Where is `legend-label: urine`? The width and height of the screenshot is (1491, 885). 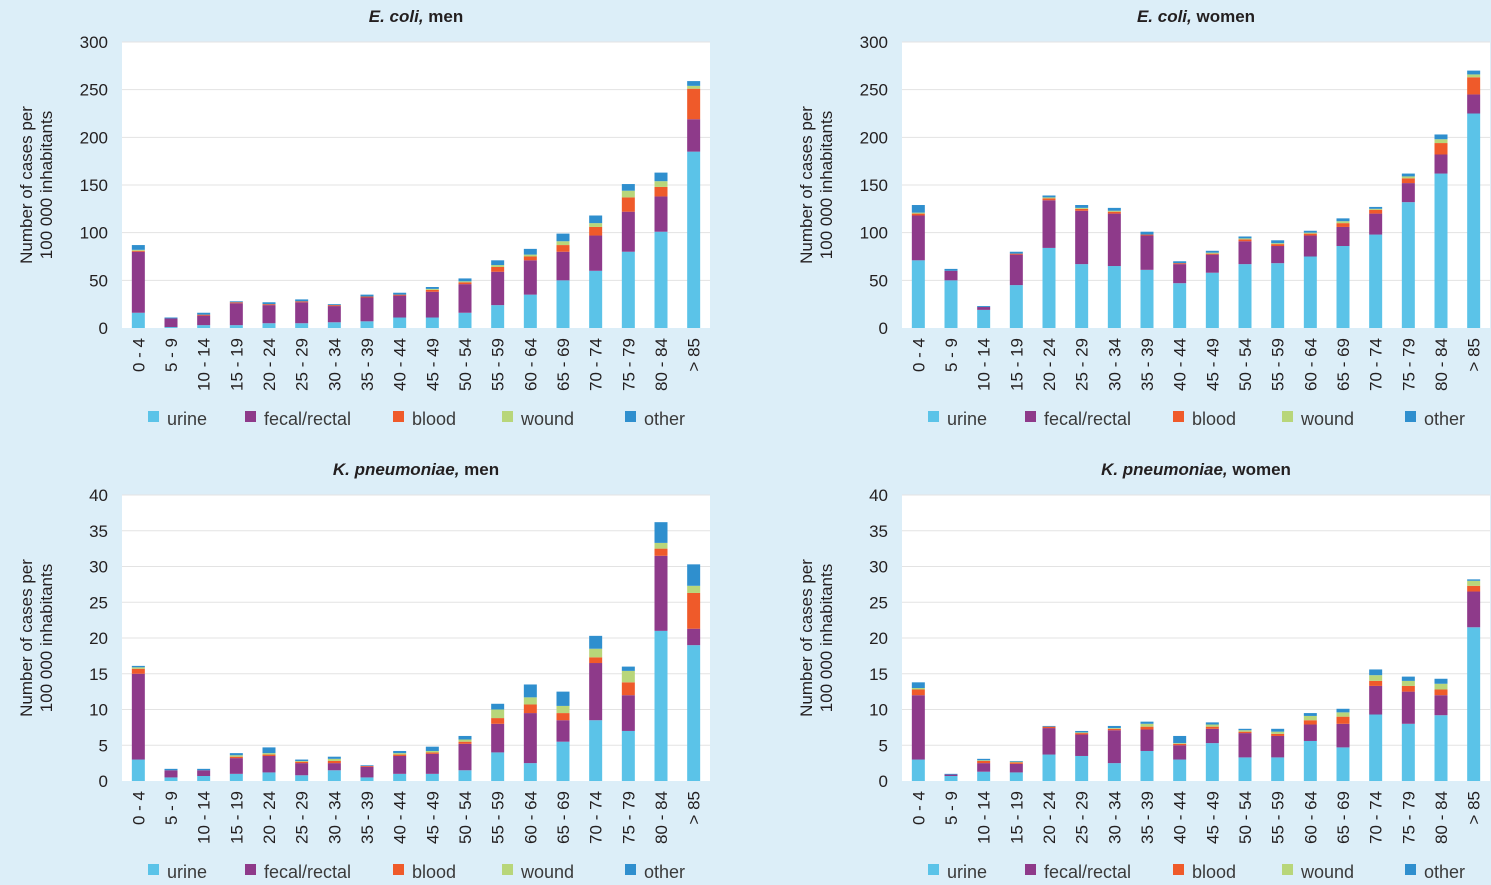
legend-label: urine is located at coordinates (187, 872).